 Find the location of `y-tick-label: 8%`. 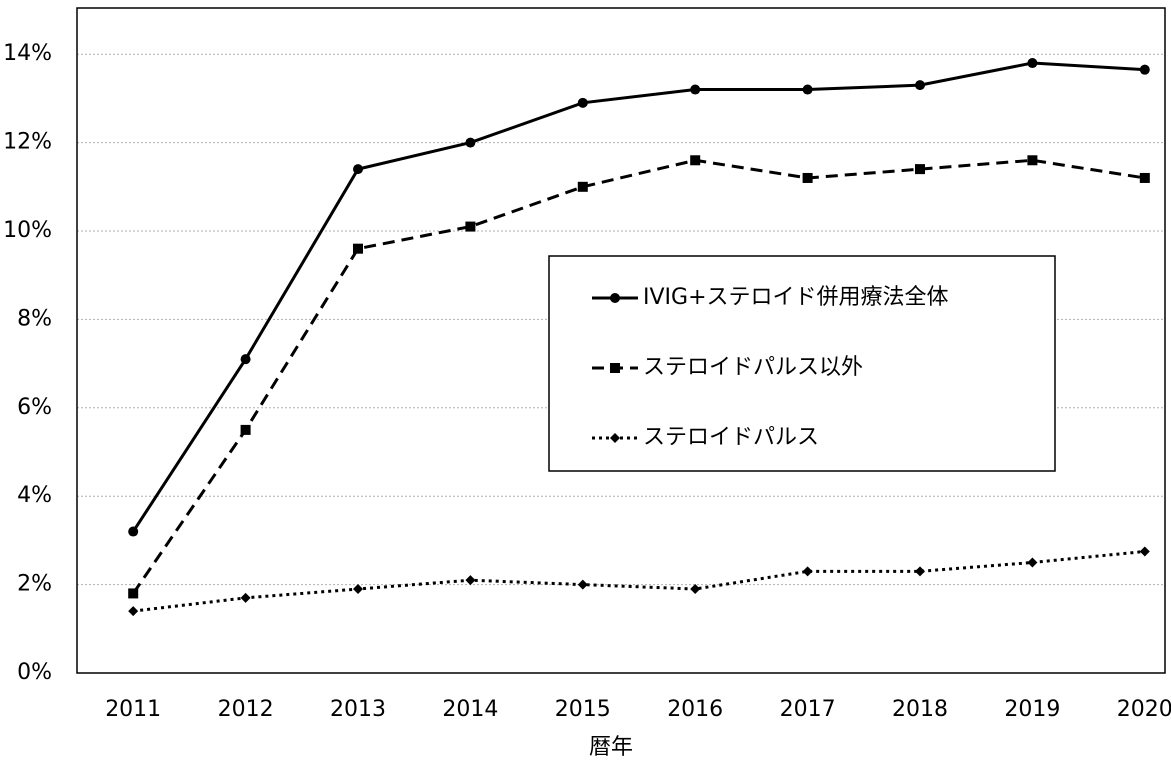

y-tick-label: 8% is located at coordinates (34, 318).